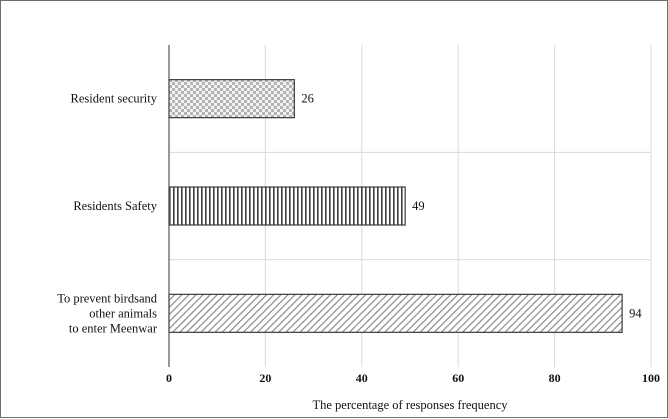 The width and height of the screenshot is (668, 419). I want to click on x-tick-label: 20, so click(265, 378).